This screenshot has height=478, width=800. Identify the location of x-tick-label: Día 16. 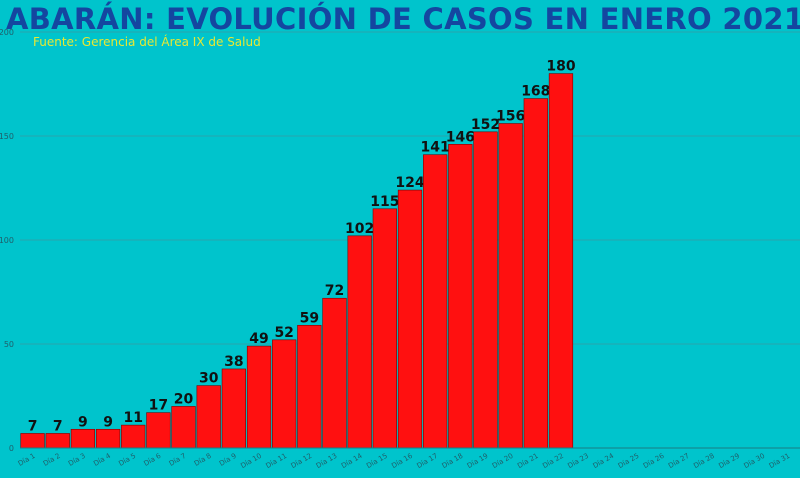
(402, 461).